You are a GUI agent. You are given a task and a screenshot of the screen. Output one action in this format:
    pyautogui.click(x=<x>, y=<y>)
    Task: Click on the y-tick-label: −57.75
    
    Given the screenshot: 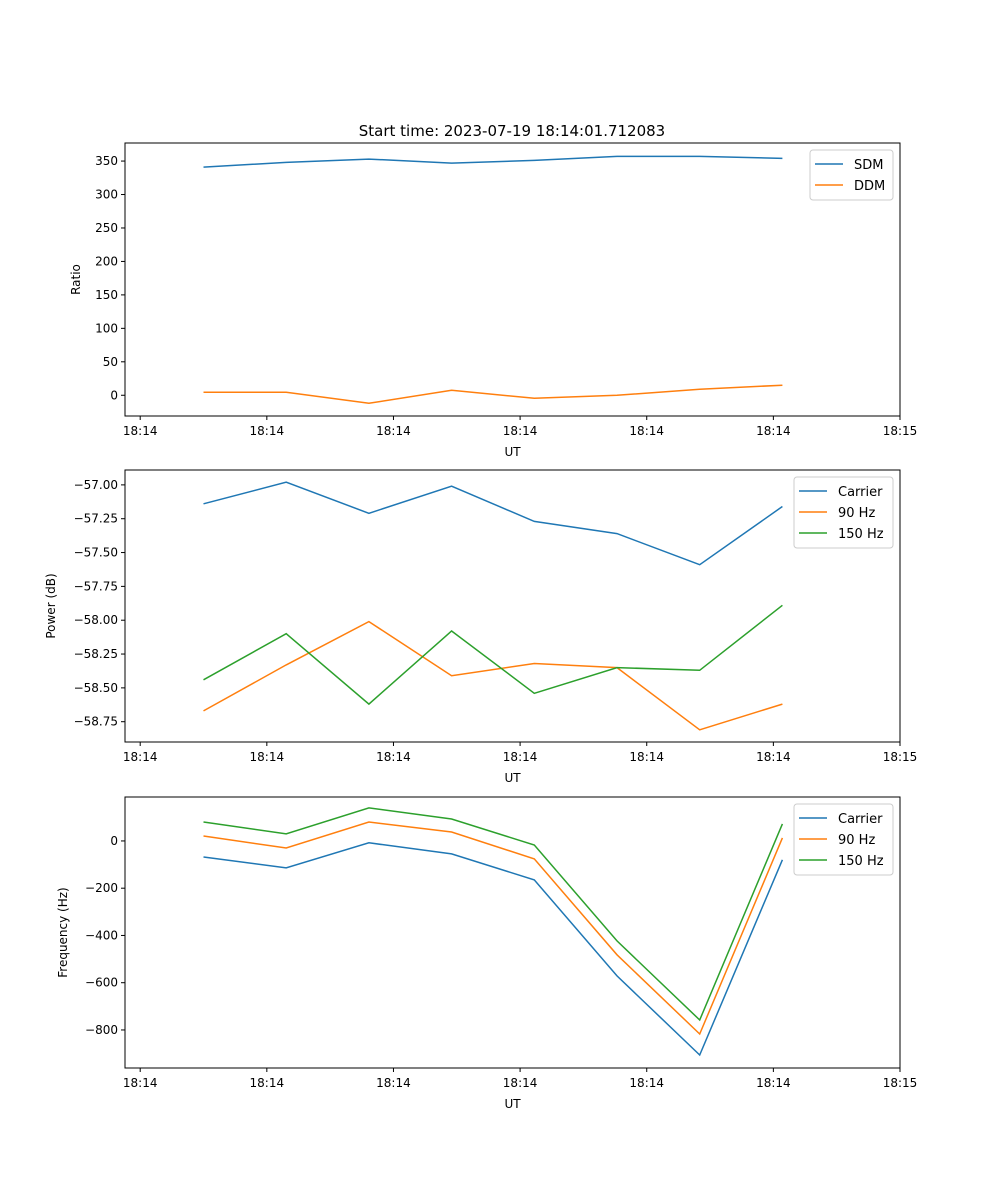 What is the action you would take?
    pyautogui.click(x=96, y=586)
    